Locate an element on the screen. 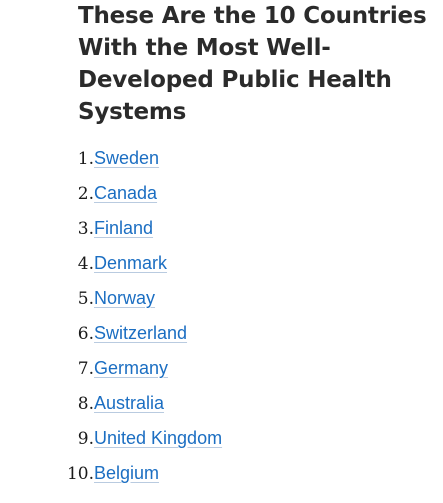  list-item-number: 8. is located at coordinates (85, 403).